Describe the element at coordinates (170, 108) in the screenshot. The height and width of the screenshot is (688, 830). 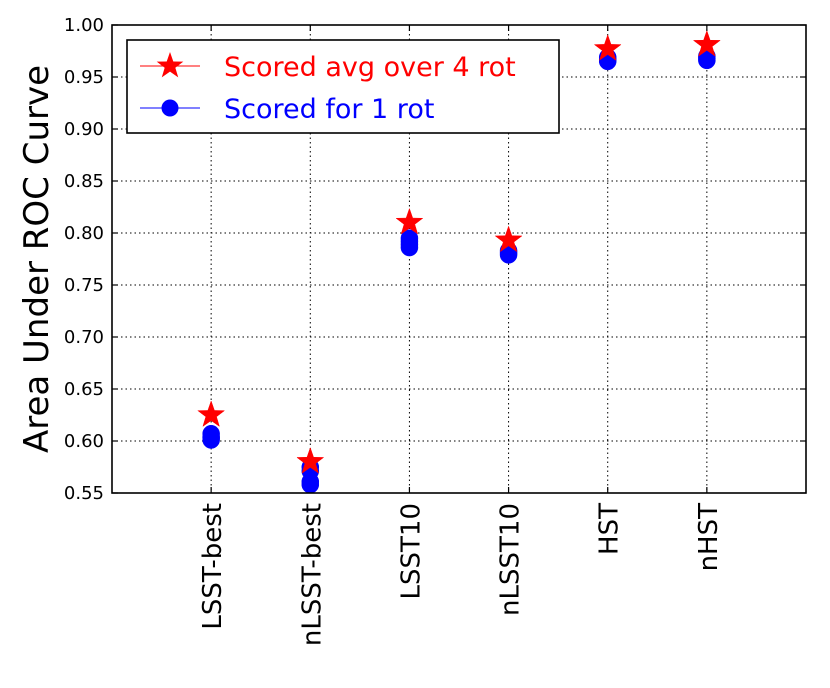
I see `legend-circle-icon` at that location.